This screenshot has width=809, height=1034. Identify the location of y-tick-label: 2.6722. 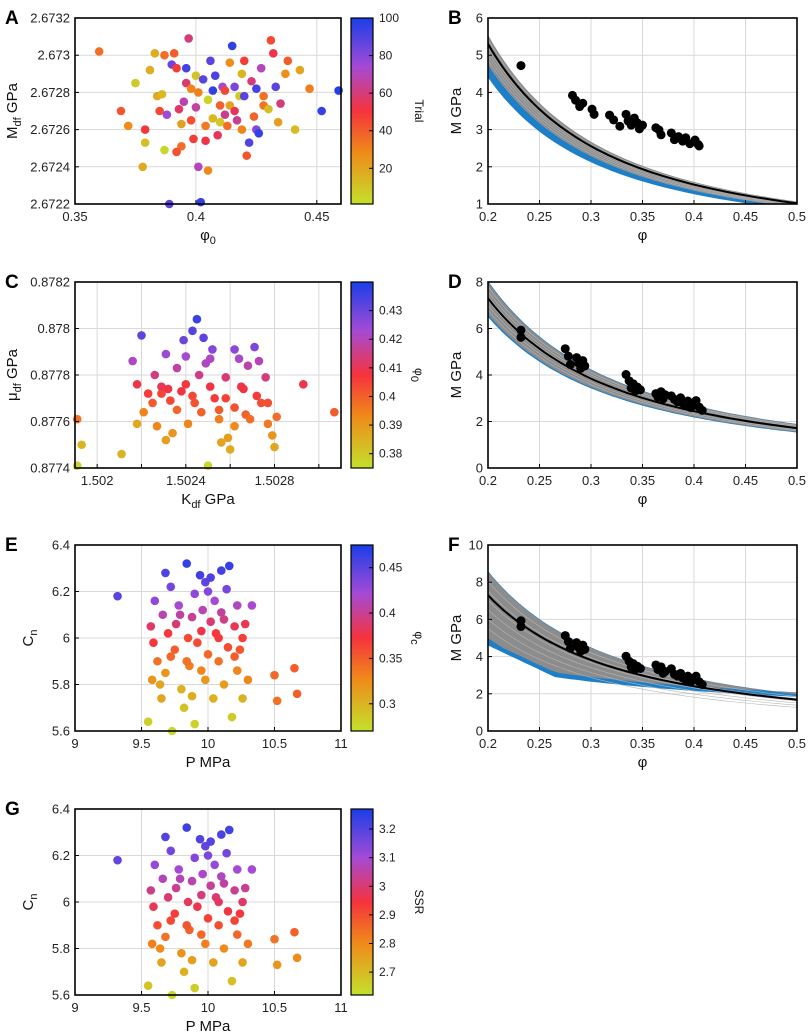
(50, 204).